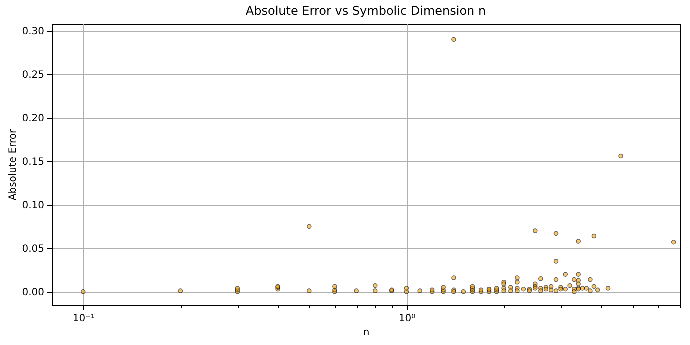  What do you see at coordinates (33, 162) in the screenshot?
I see `y-tick-label: 0.15` at bounding box center [33, 162].